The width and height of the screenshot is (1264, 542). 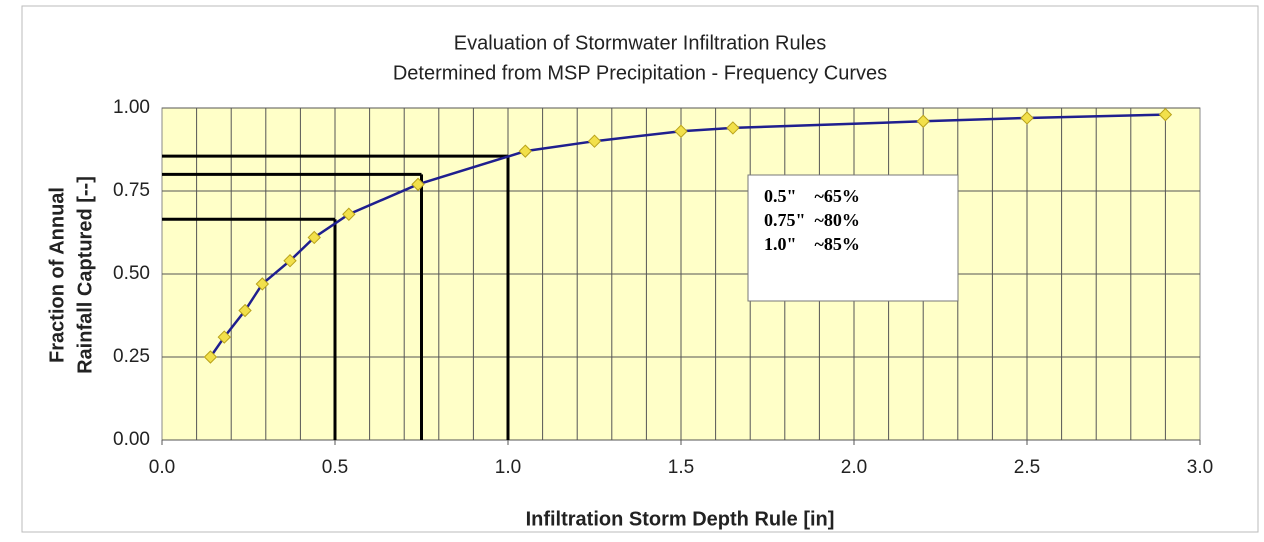 What do you see at coordinates (680, 519) in the screenshot?
I see `x-axis-label: Infiltration Storm Depth Rule [in]` at bounding box center [680, 519].